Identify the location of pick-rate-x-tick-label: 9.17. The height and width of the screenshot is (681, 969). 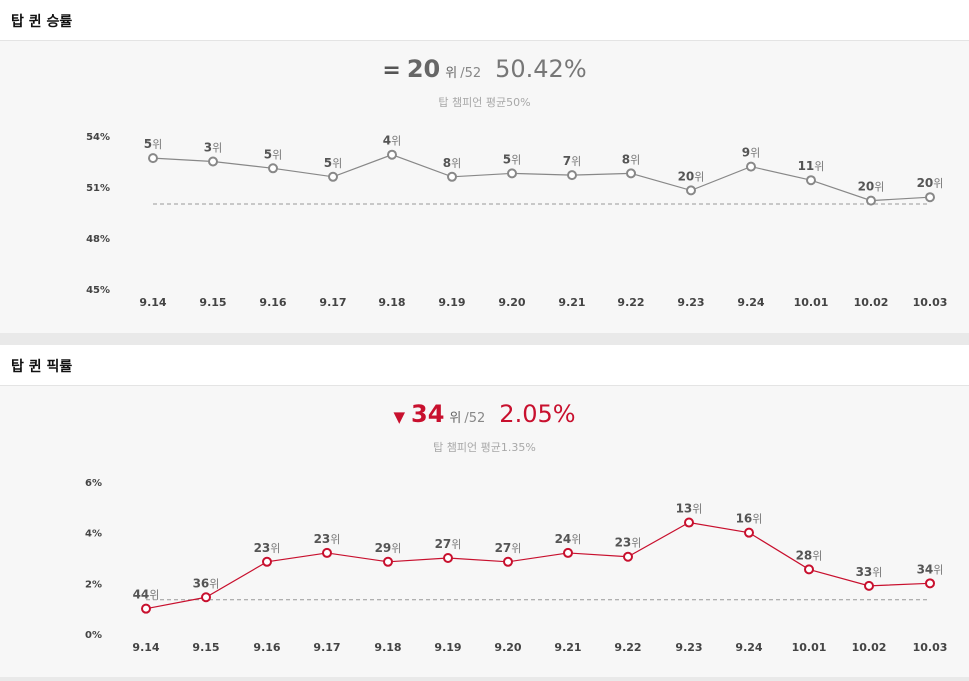
(326, 647).